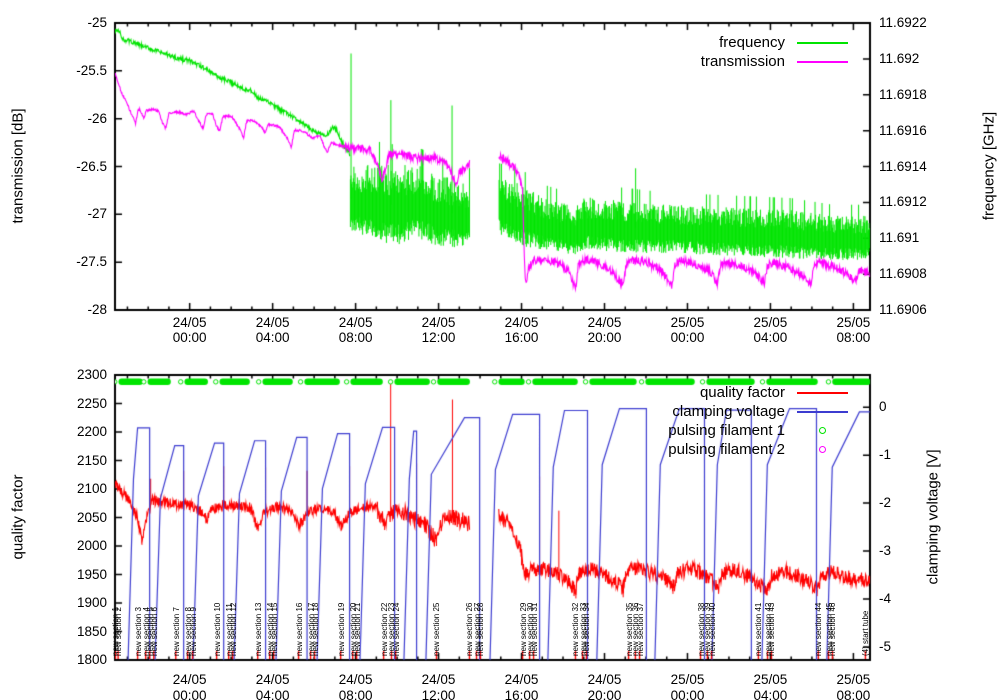 The image size is (1000, 700). What do you see at coordinates (903, 130) in the screenshot?
I see `y2-tick-label: 11.6916` at bounding box center [903, 130].